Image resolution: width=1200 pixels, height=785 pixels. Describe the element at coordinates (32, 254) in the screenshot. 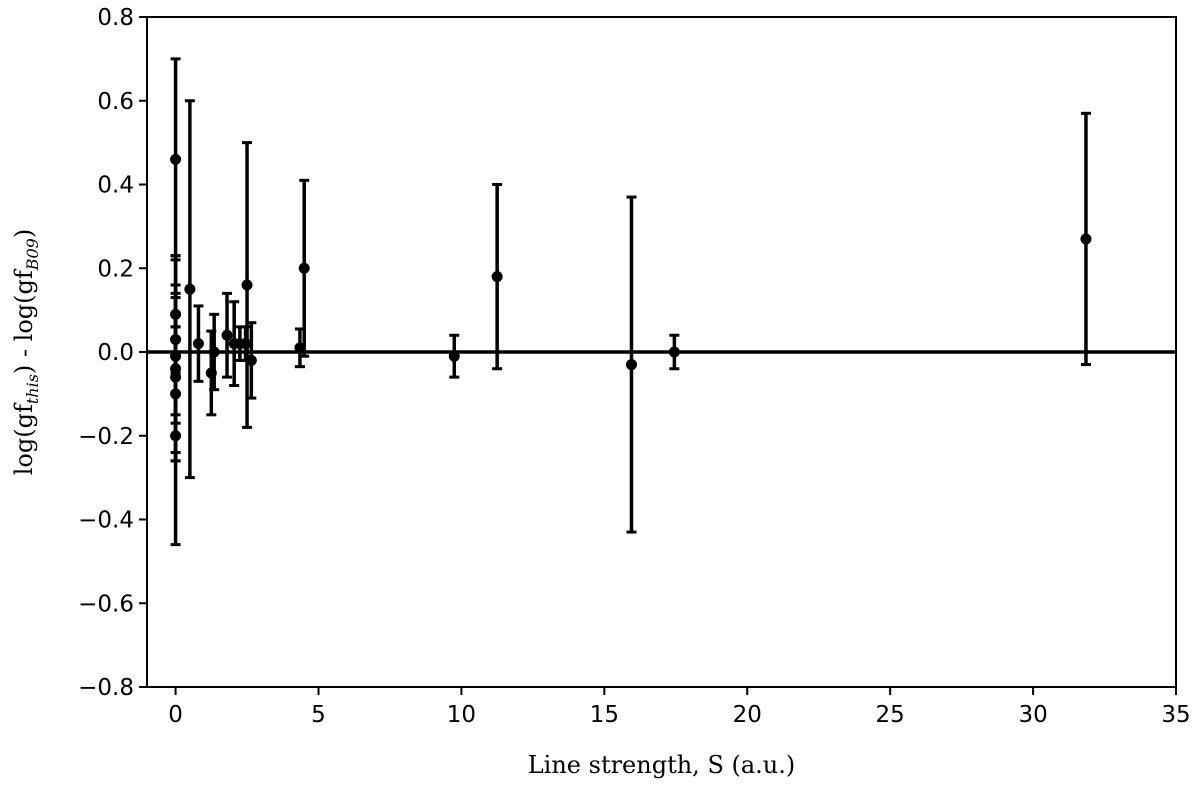

I see `y-axis-label-subscript: B09` at that location.